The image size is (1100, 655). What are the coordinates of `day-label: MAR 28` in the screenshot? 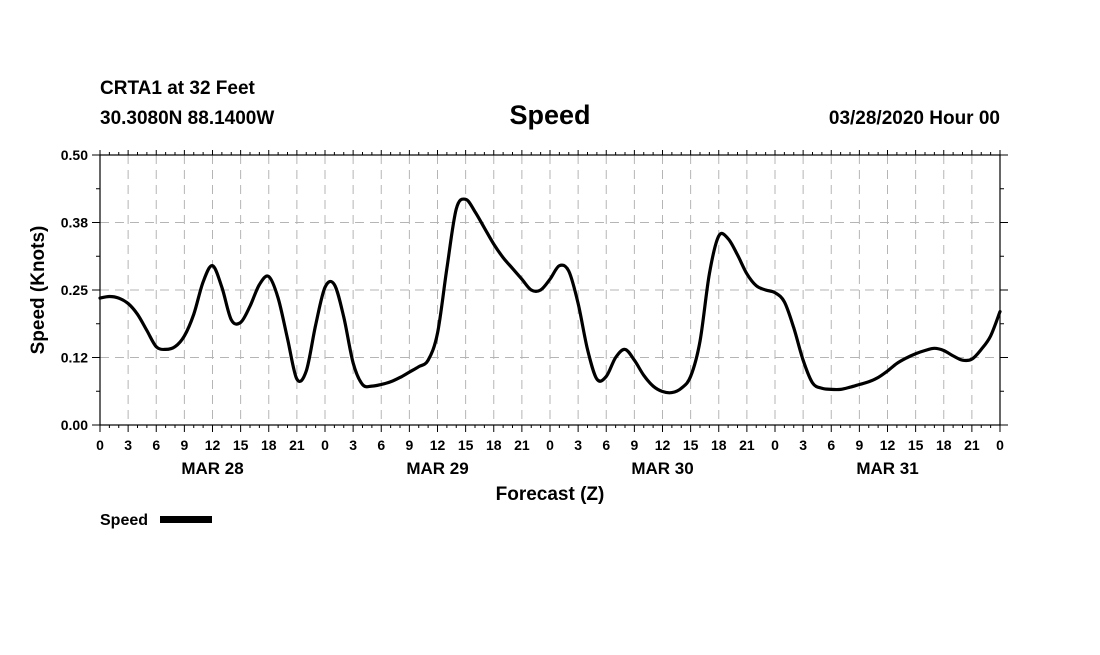 It's located at (212, 468).